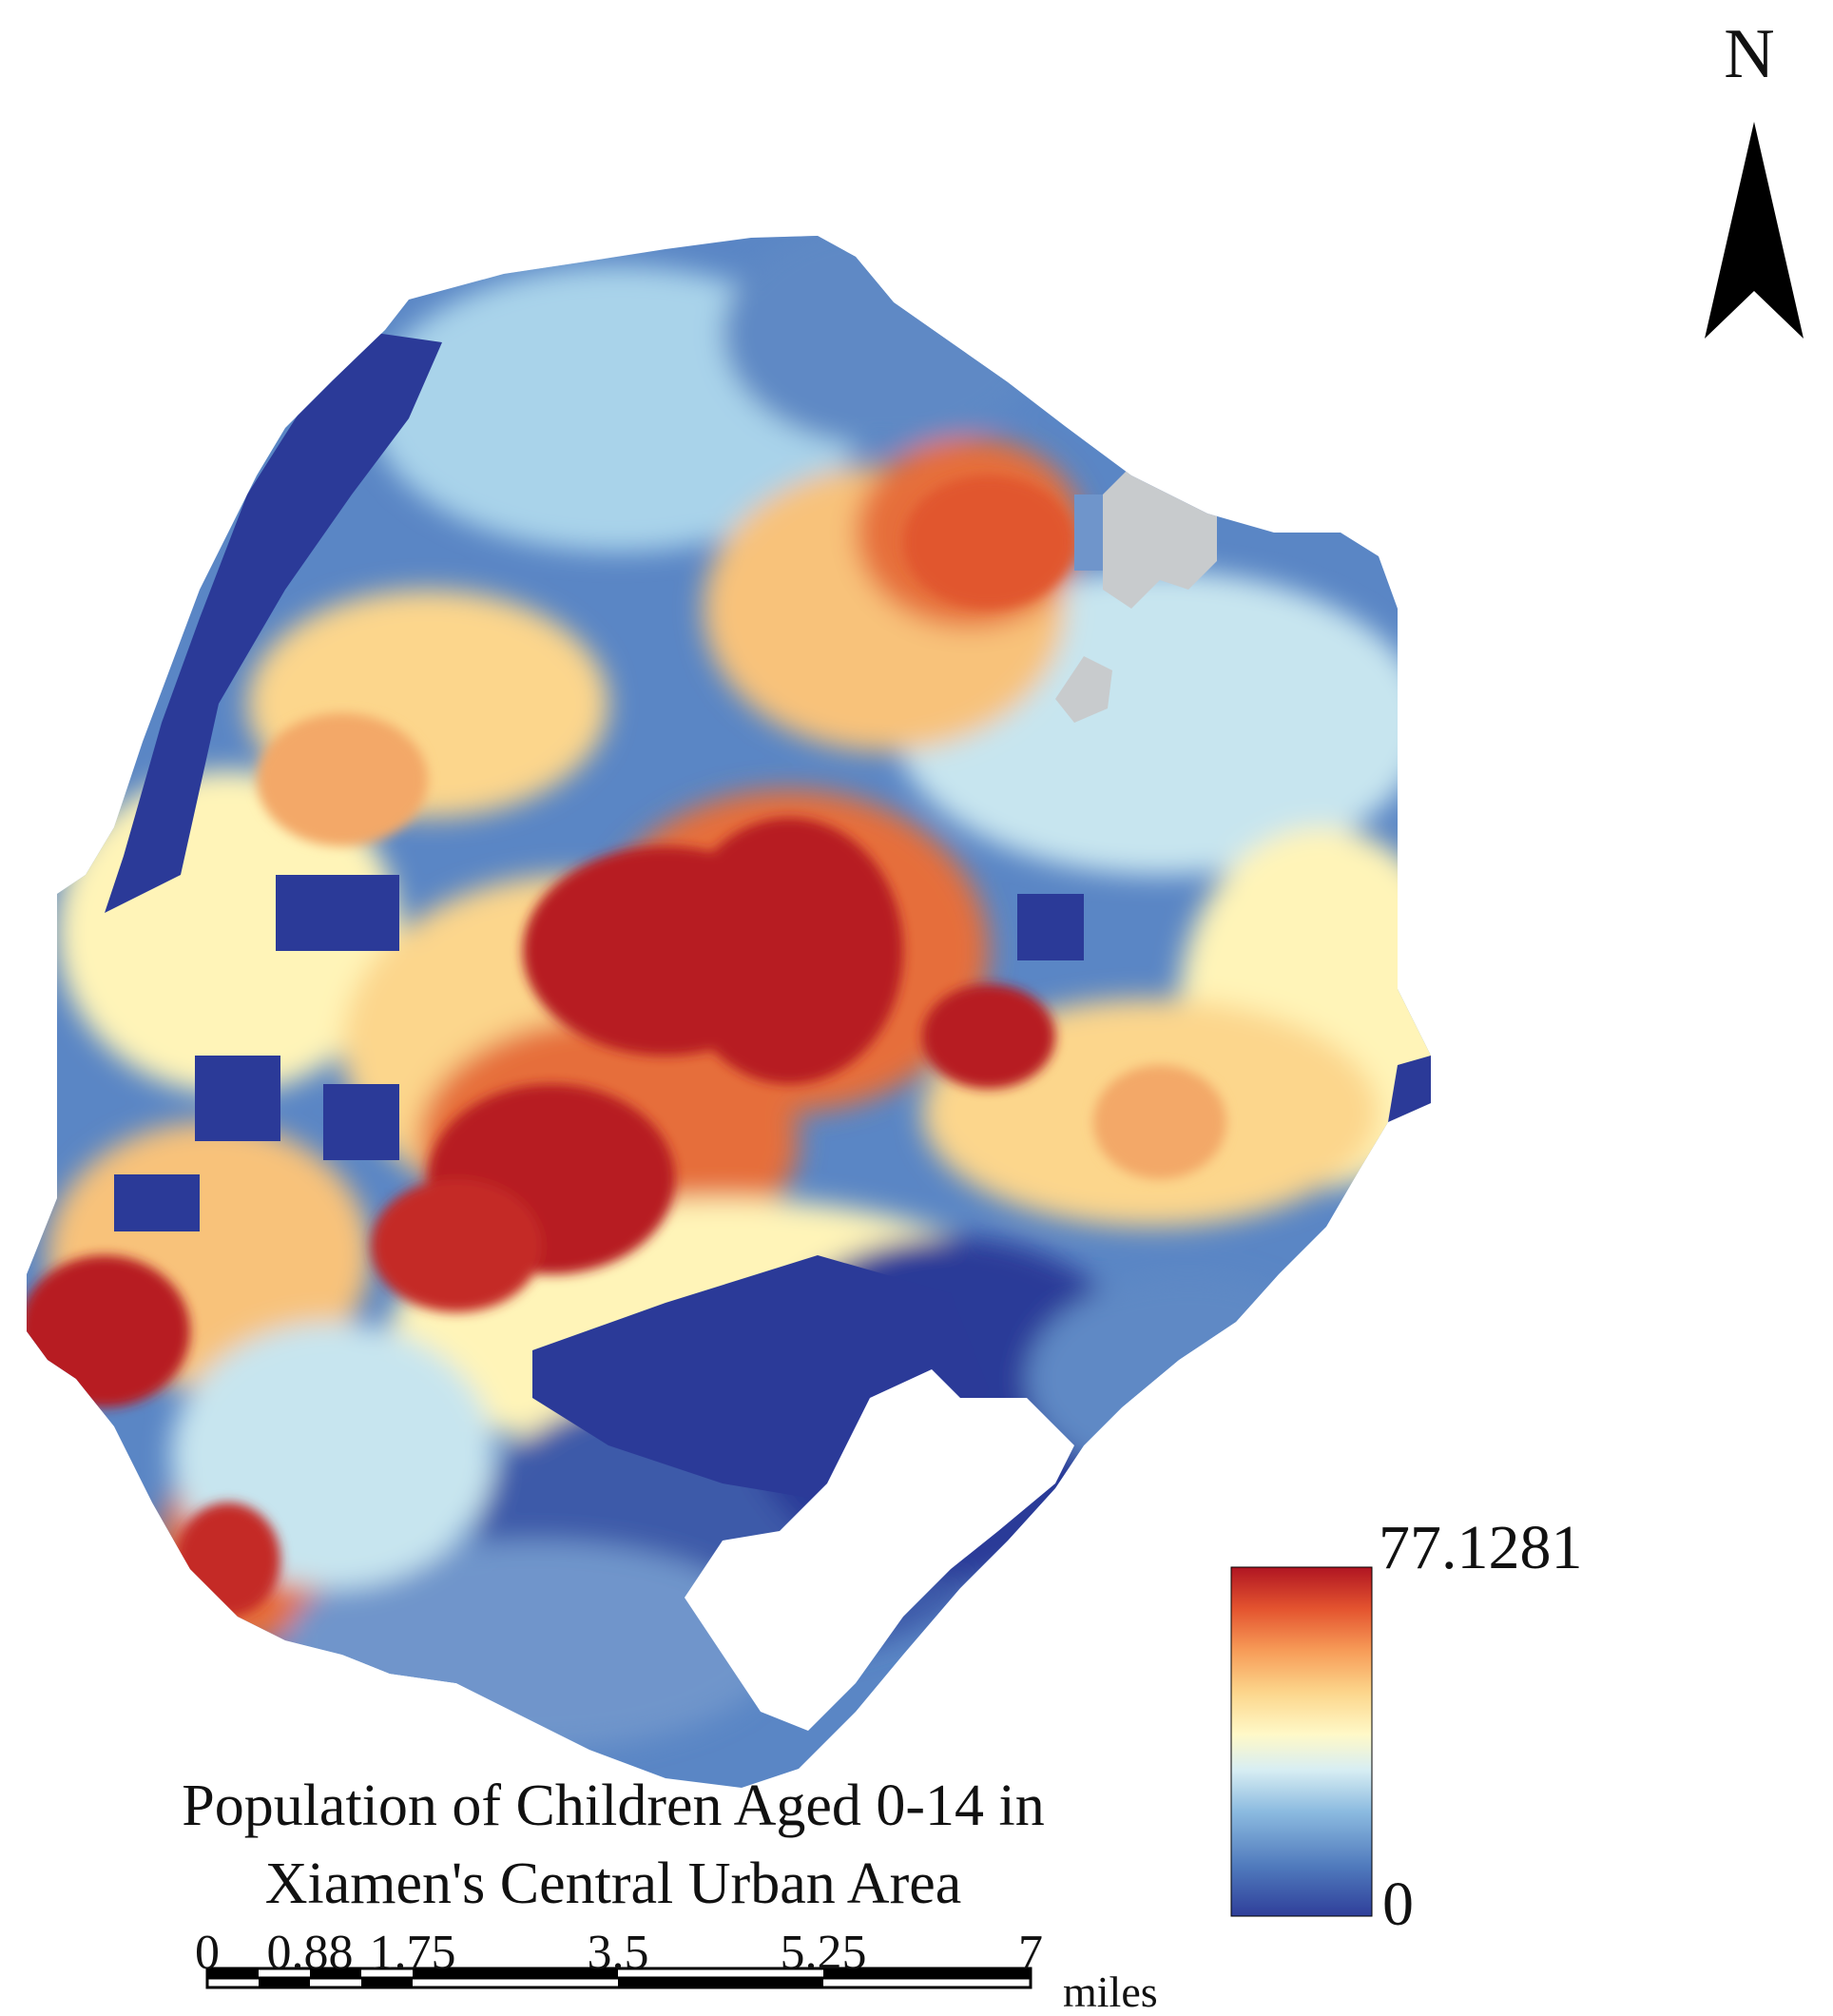 The image size is (1833, 2016). What do you see at coordinates (823, 1953) in the screenshot?
I see `scale-tick-5-25: 5.25` at bounding box center [823, 1953].